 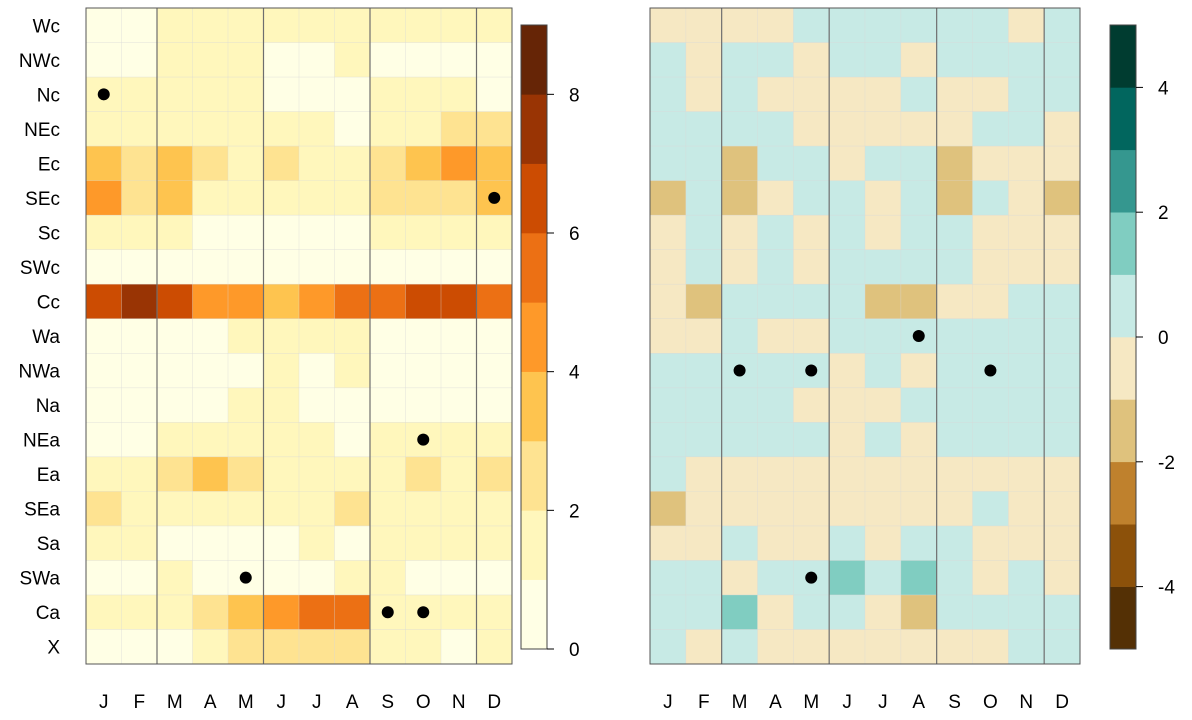 What do you see at coordinates (1026, 702) in the screenshot?
I see `month-label: N` at bounding box center [1026, 702].